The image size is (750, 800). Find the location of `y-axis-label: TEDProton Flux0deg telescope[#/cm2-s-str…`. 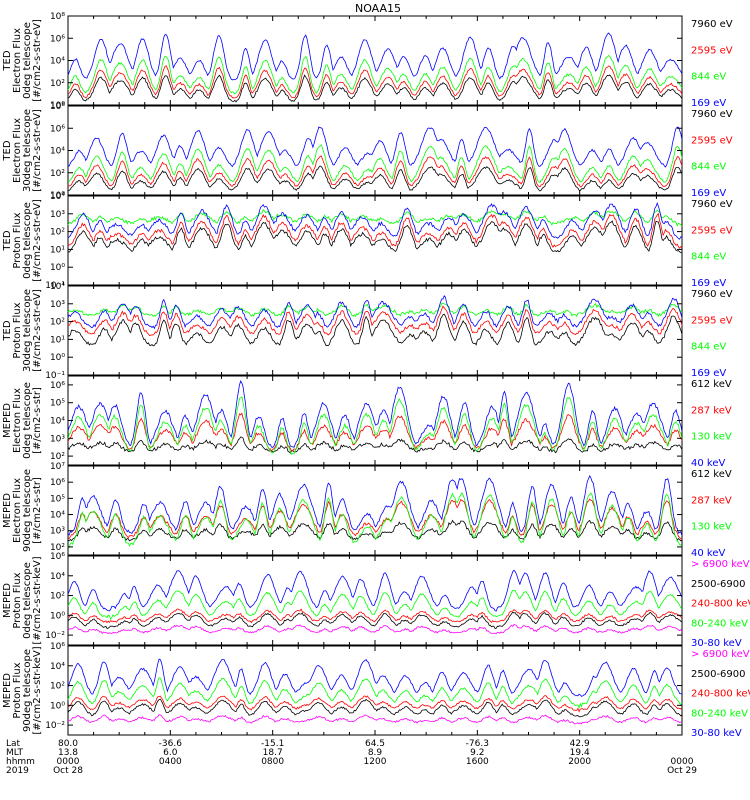

y-axis-label: TEDProton Flux0deg telescope[#/cm2-s-str… is located at coordinates (22, 240).